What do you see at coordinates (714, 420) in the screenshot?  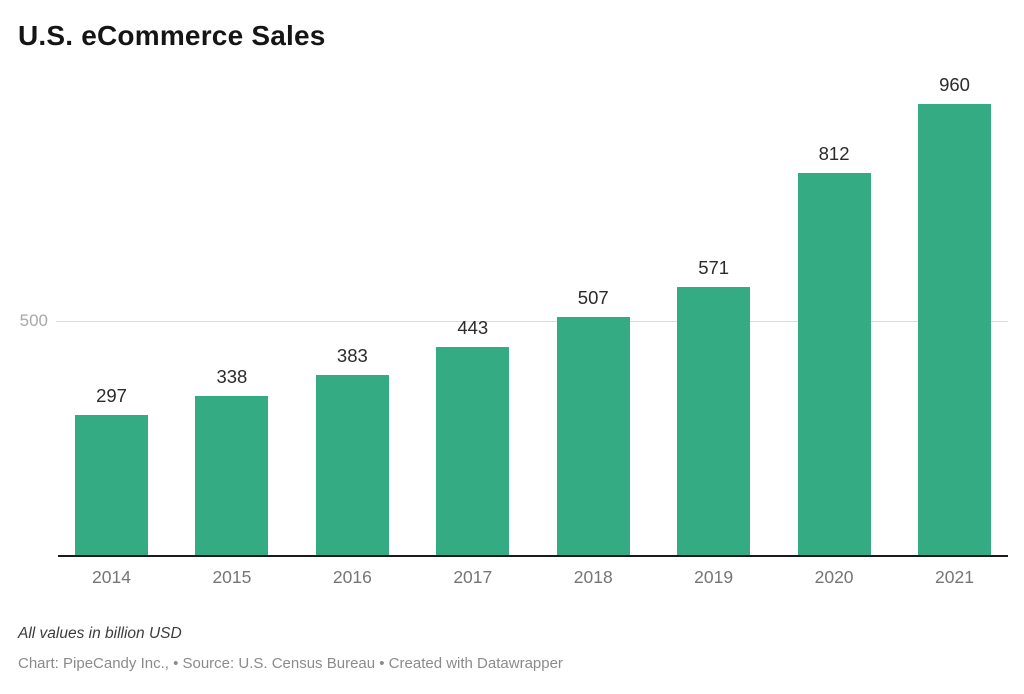 I see `bar-2019` at bounding box center [714, 420].